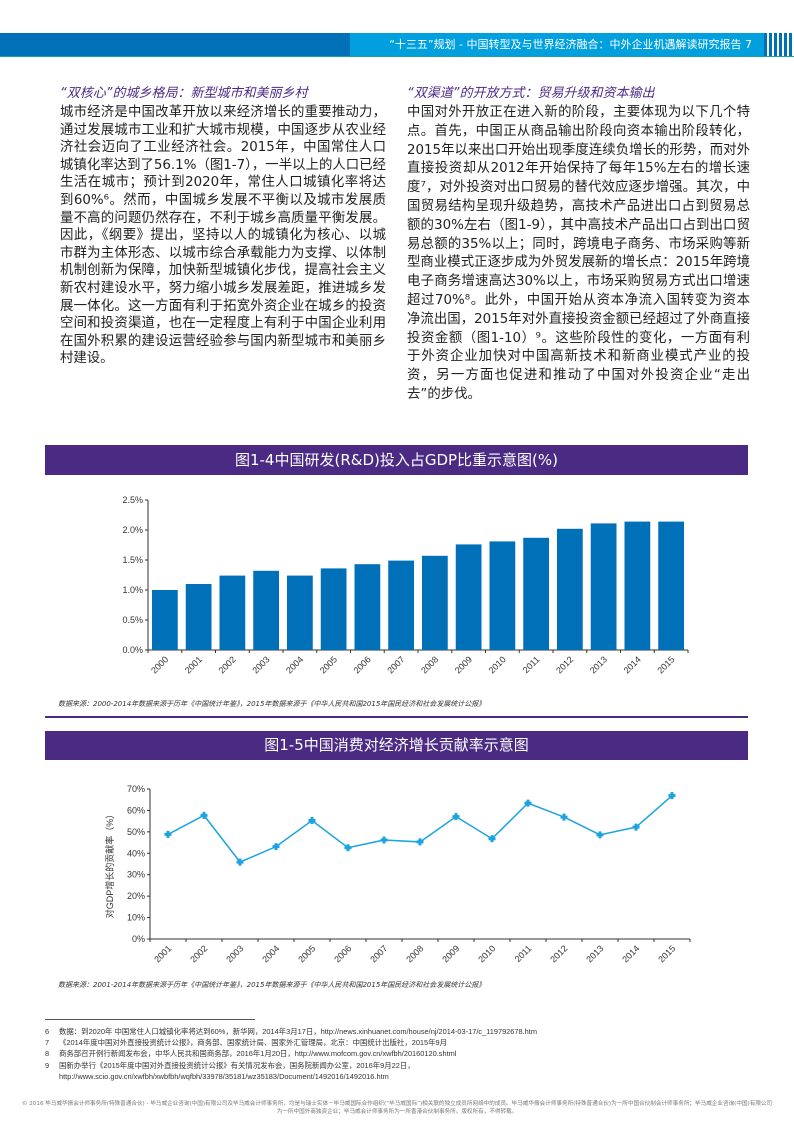  I want to click on bar-2002, so click(232, 612).